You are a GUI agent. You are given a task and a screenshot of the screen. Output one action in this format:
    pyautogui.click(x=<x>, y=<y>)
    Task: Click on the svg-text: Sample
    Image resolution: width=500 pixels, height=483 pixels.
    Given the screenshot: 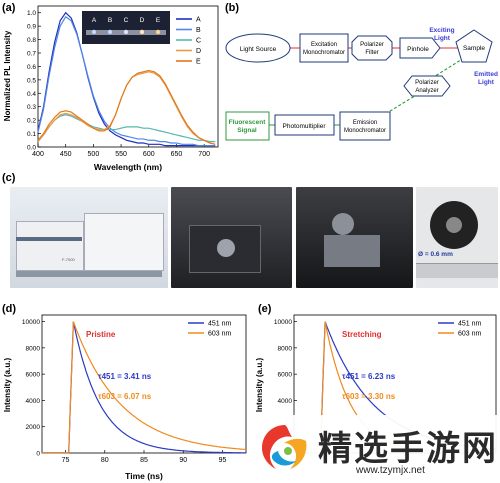 What is the action you would take?
    pyautogui.click(x=474, y=48)
    